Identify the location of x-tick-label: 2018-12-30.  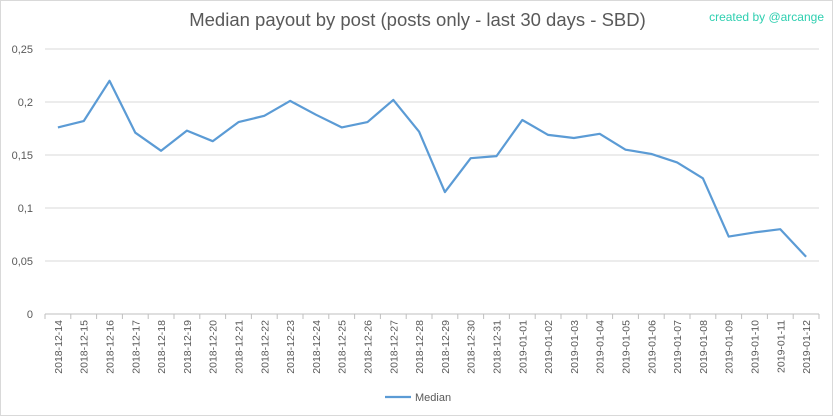
(472, 347).